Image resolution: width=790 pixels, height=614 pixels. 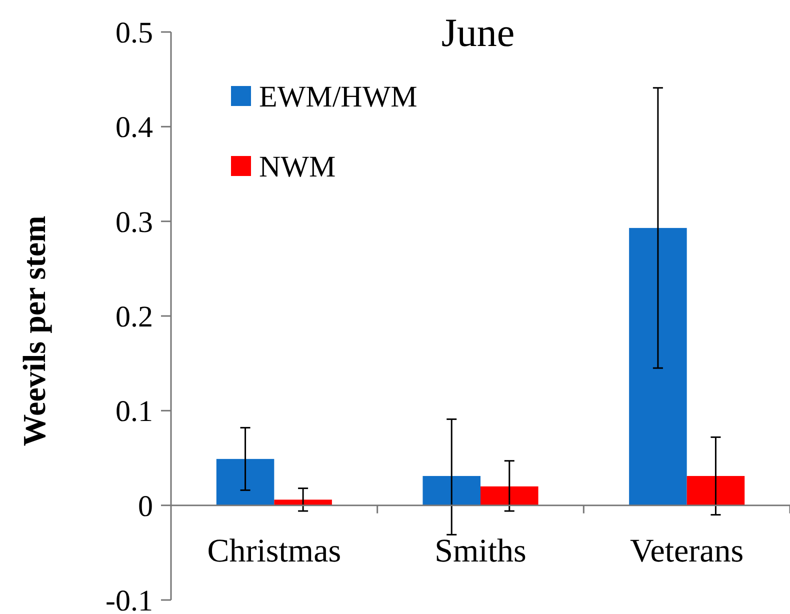 What do you see at coordinates (134, 127) in the screenshot?
I see `y-tick-label: 0.4` at bounding box center [134, 127].